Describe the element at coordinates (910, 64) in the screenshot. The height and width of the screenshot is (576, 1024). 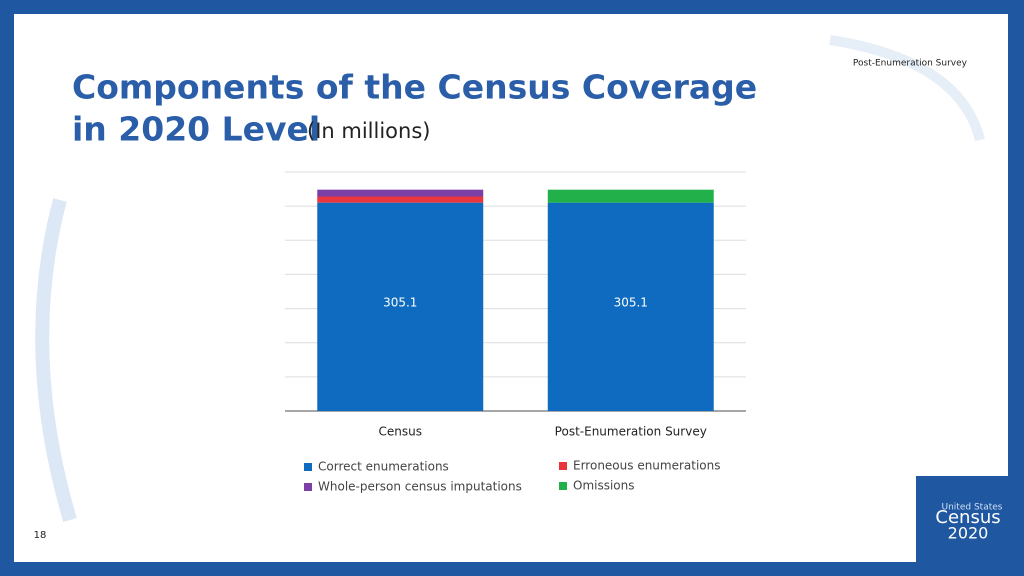
I see `section-label: Post-Enumeration Survey` at that location.